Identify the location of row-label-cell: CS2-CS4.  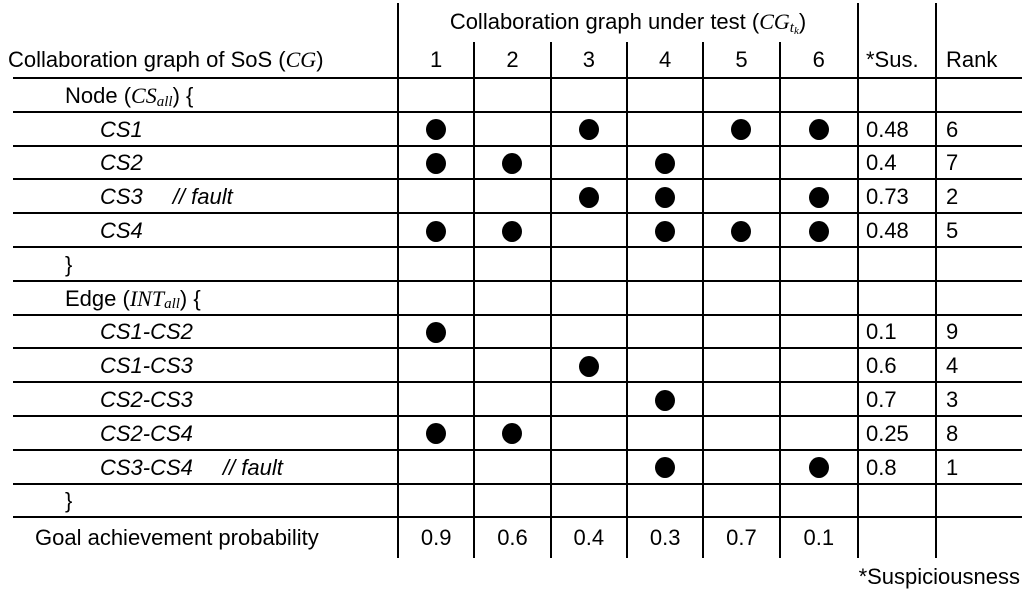
(199, 433).